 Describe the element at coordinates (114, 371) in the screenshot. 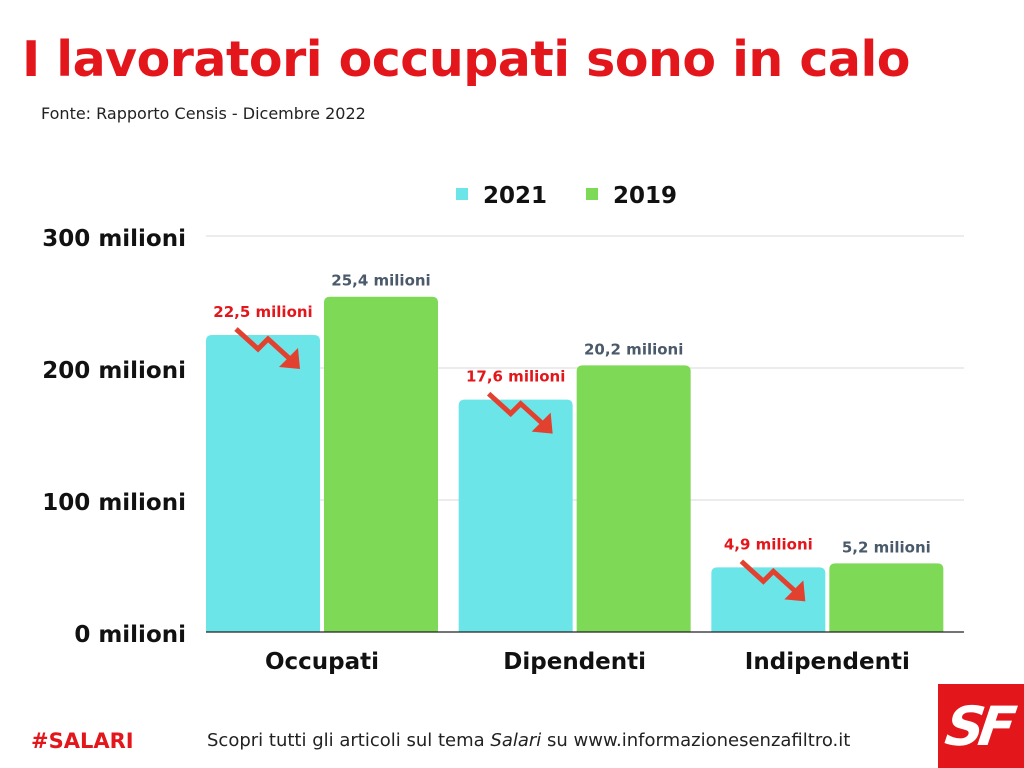

I see `y-tick-label: 200 milioni` at that location.